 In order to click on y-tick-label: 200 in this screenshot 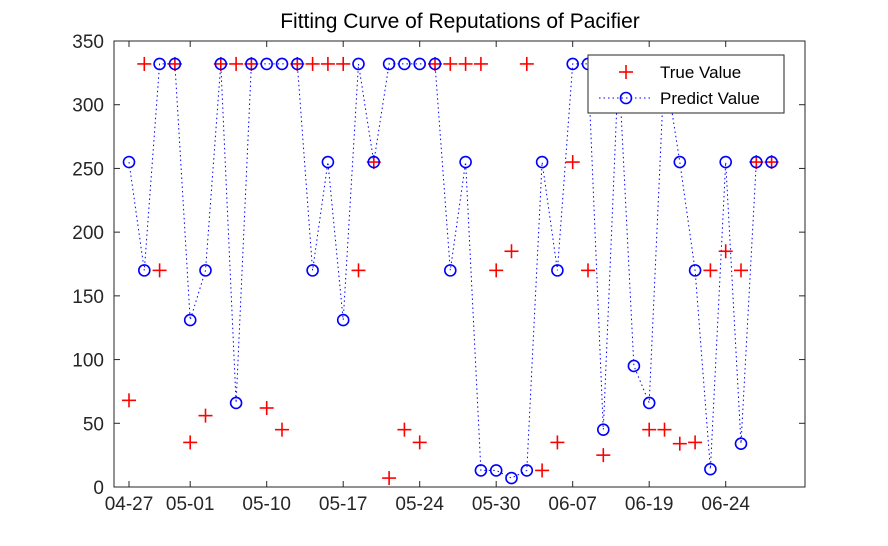, I will do `click(88, 233)`.